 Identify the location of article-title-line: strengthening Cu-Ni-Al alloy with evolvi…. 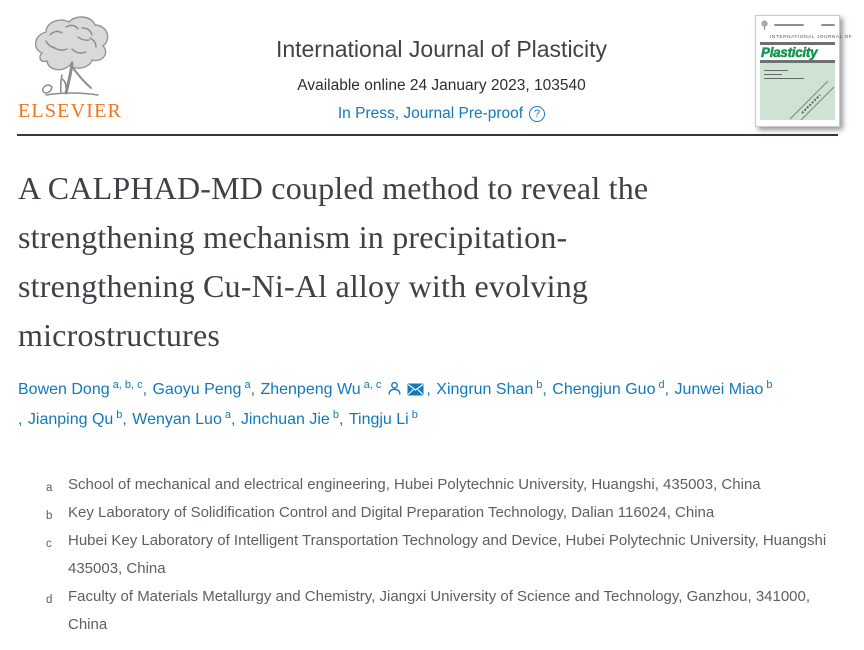
(303, 286).